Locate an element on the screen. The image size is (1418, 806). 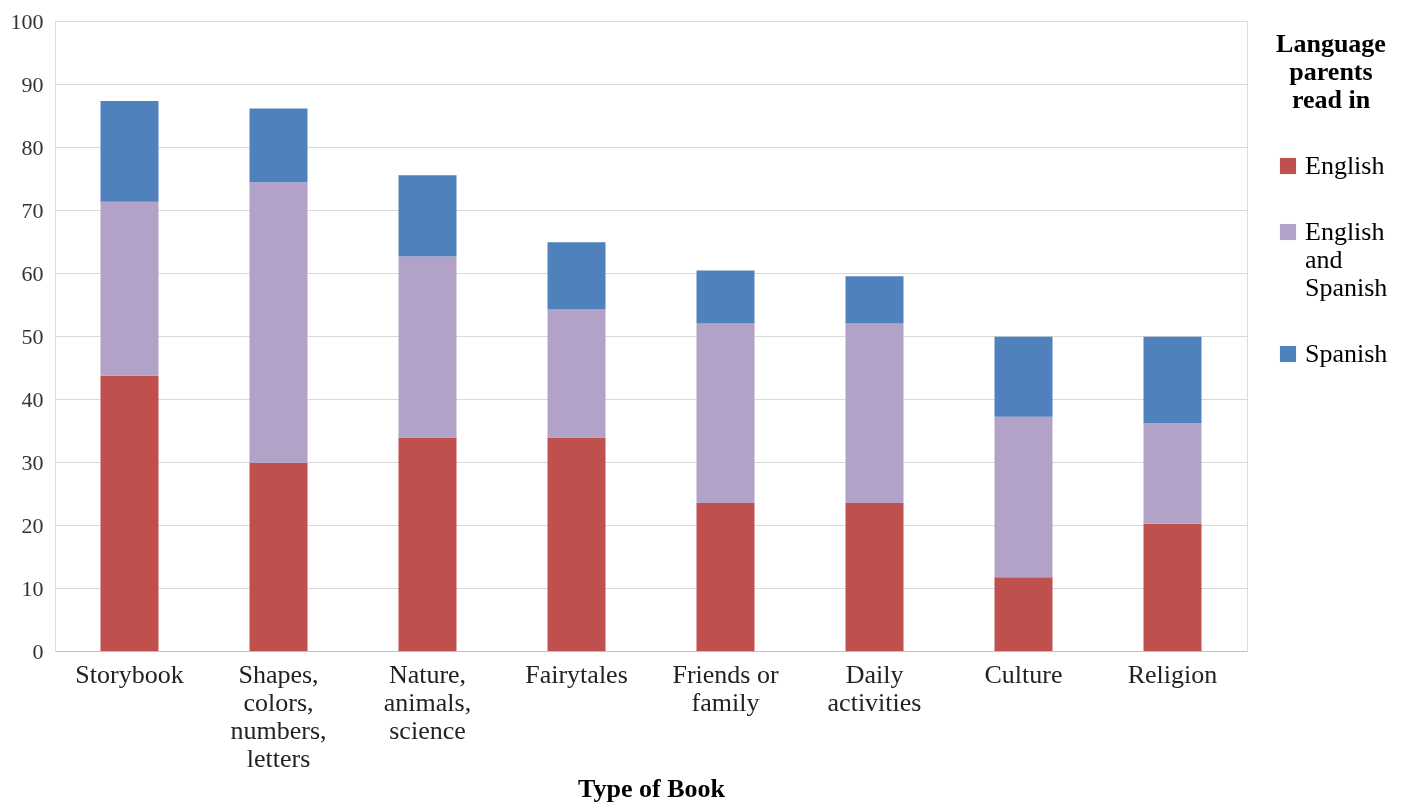
x-tick-label: Friends or family is located at coordinates (725, 688).